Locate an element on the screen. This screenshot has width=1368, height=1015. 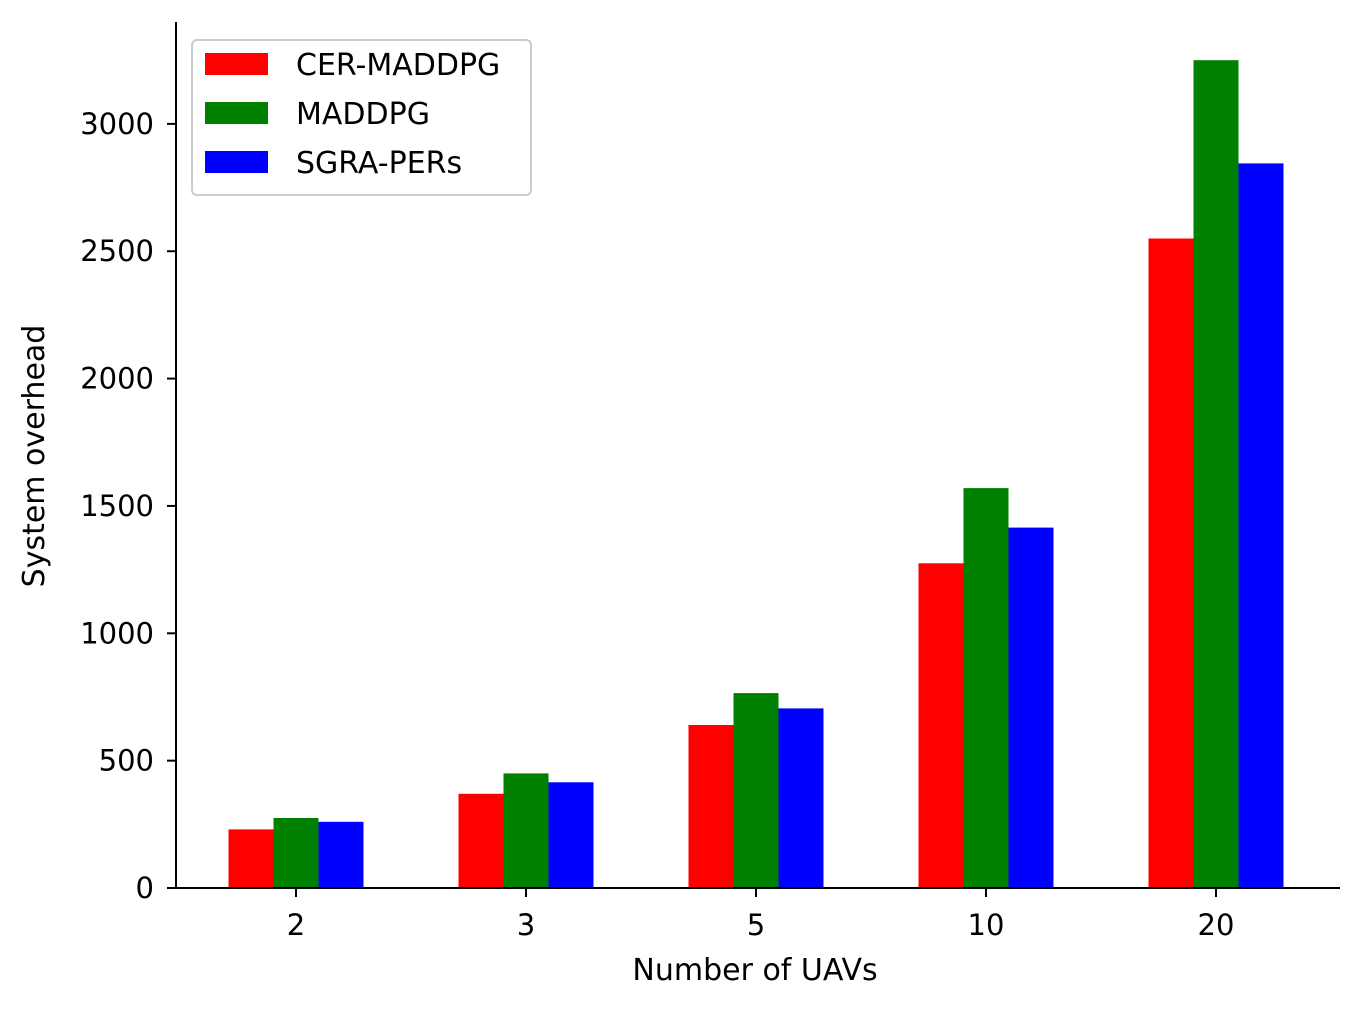
y-tick-label: 1500 is located at coordinates (117, 506).